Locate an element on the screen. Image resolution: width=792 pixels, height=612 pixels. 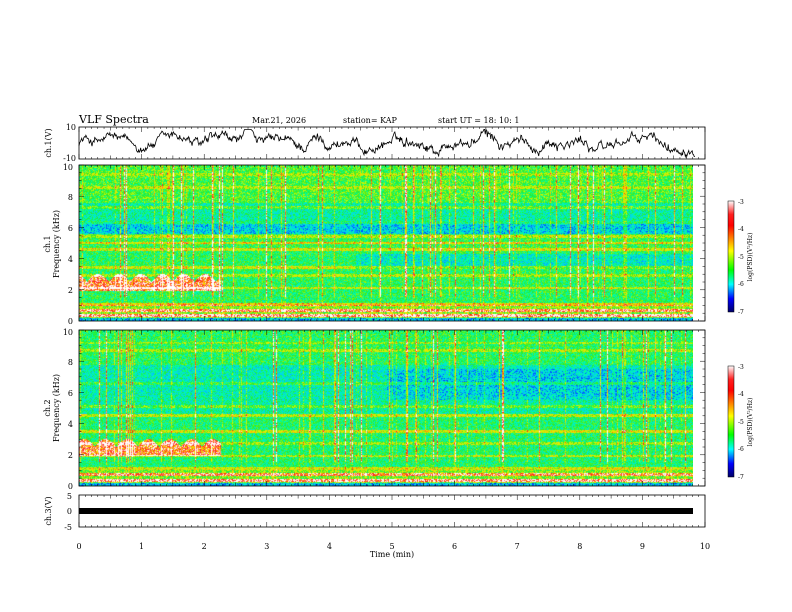
x-tick-label-4: 4 is located at coordinates (329, 546).